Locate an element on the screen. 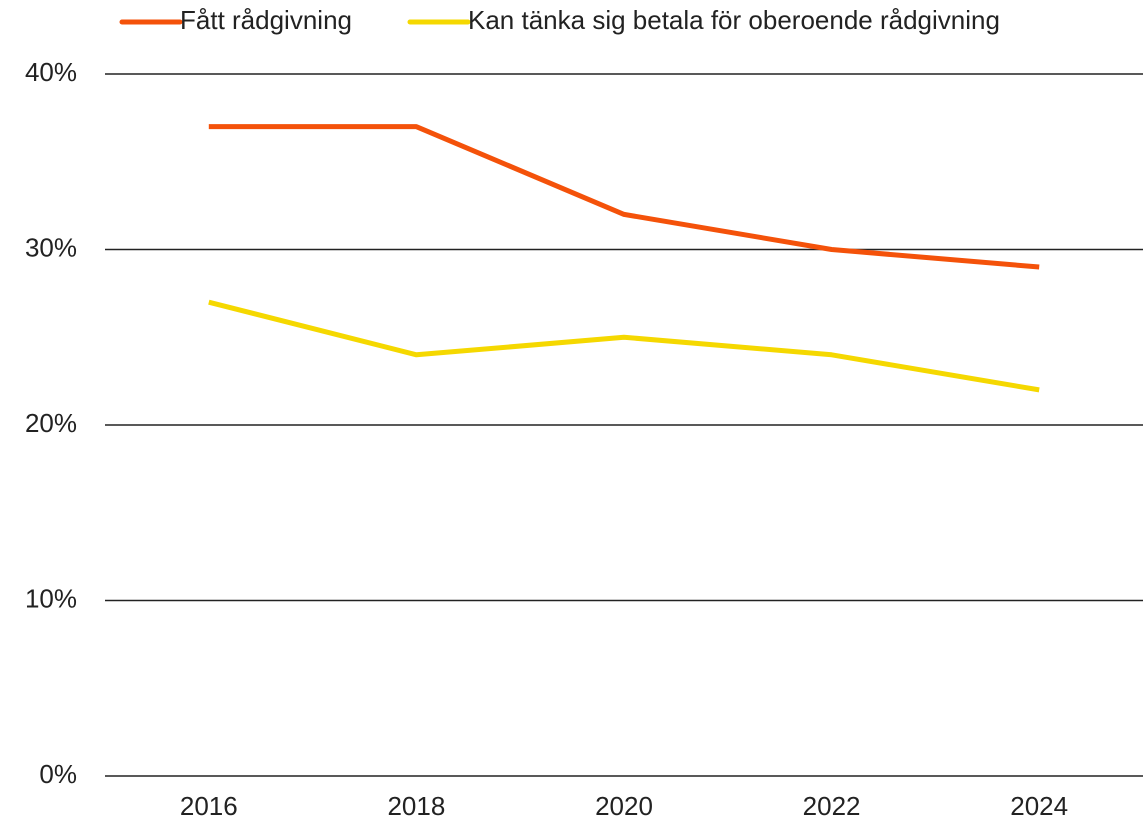  y-tick-label: 0% is located at coordinates (58, 774).